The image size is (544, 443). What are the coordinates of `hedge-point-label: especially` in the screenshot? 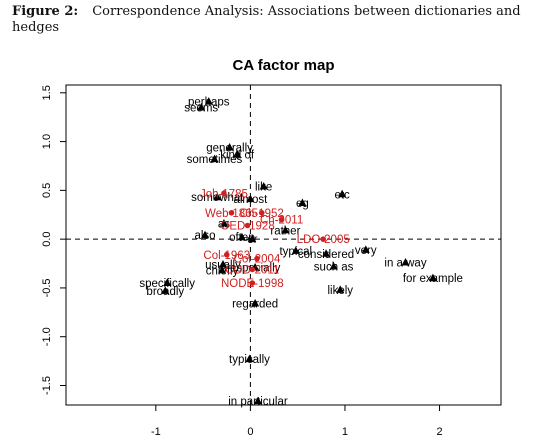 It's located at (255, 268).